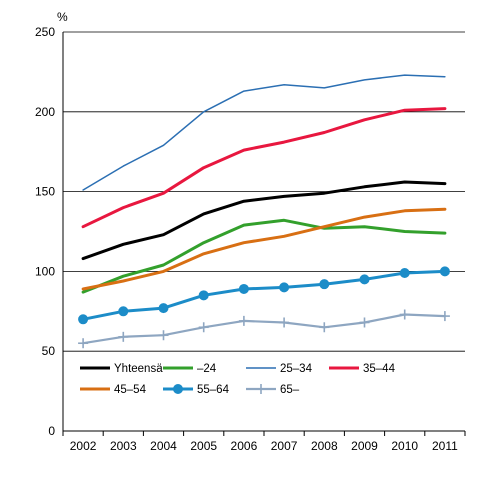 The height and width of the screenshot is (483, 486). What do you see at coordinates (190, 369) in the screenshot?
I see `legend-item-1: –24` at bounding box center [190, 369].